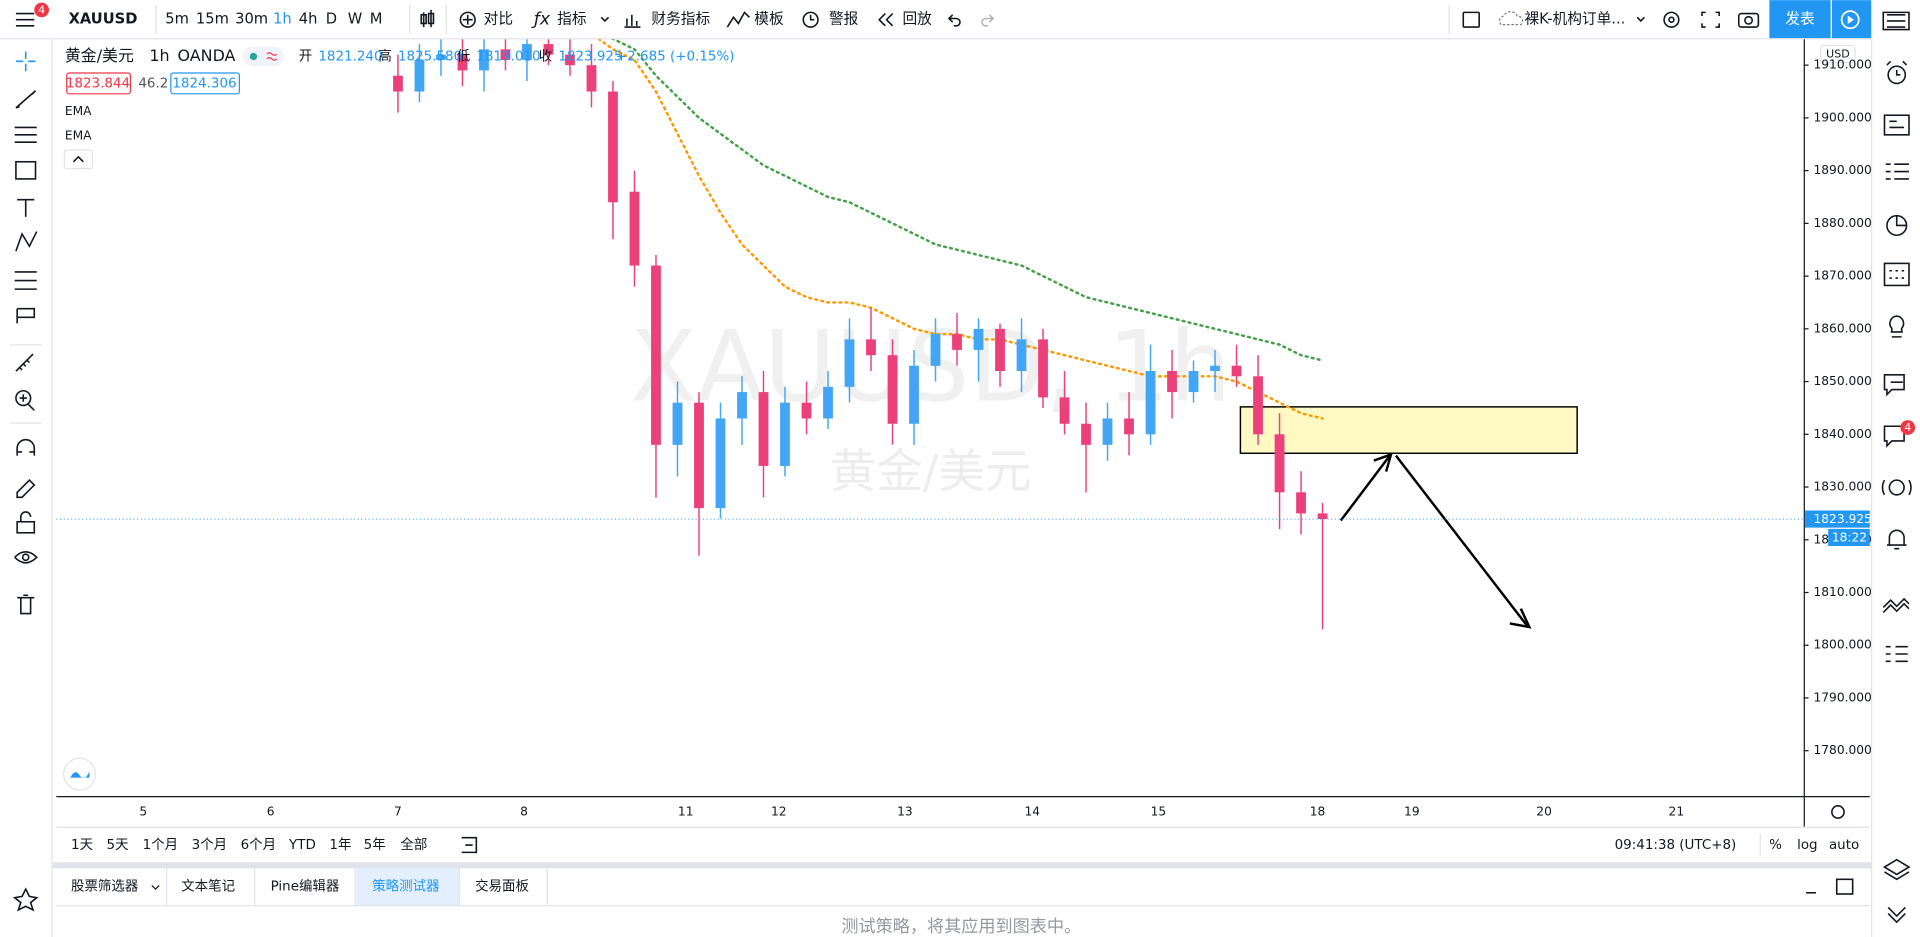  Describe the element at coordinates (1896, 467) in the screenshot. I see `sidebar-icons` at that location.